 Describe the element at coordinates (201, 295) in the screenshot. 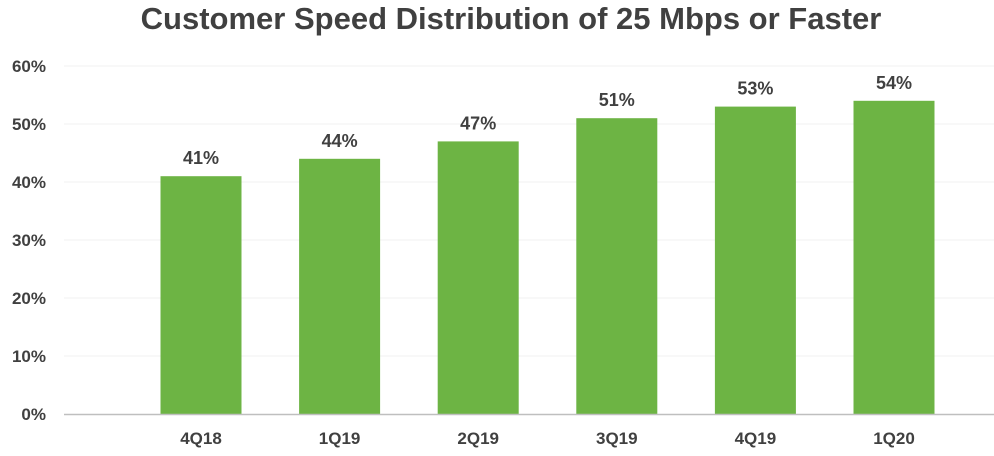

I see `bar-4q18` at that location.